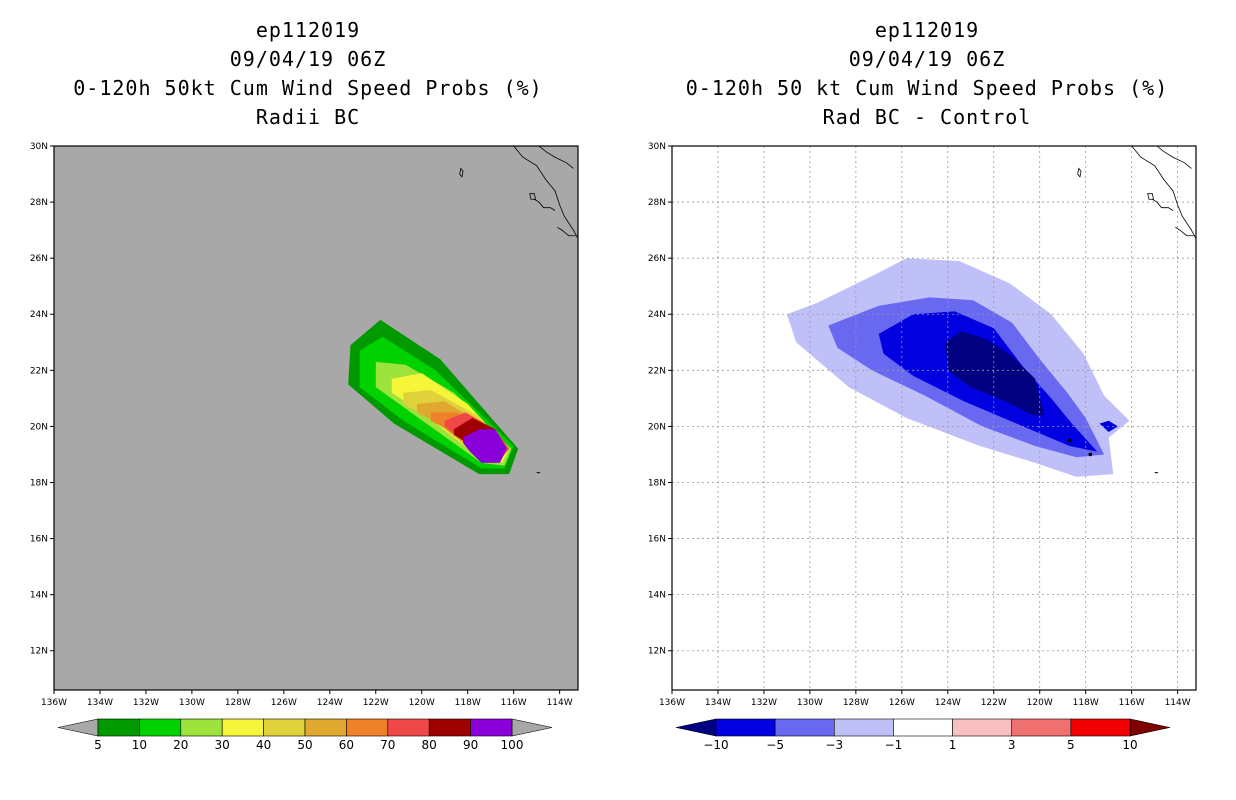 The height and width of the screenshot is (800, 1236). What do you see at coordinates (834, 745) in the screenshot?
I see `colorbar-label: −3` at bounding box center [834, 745].